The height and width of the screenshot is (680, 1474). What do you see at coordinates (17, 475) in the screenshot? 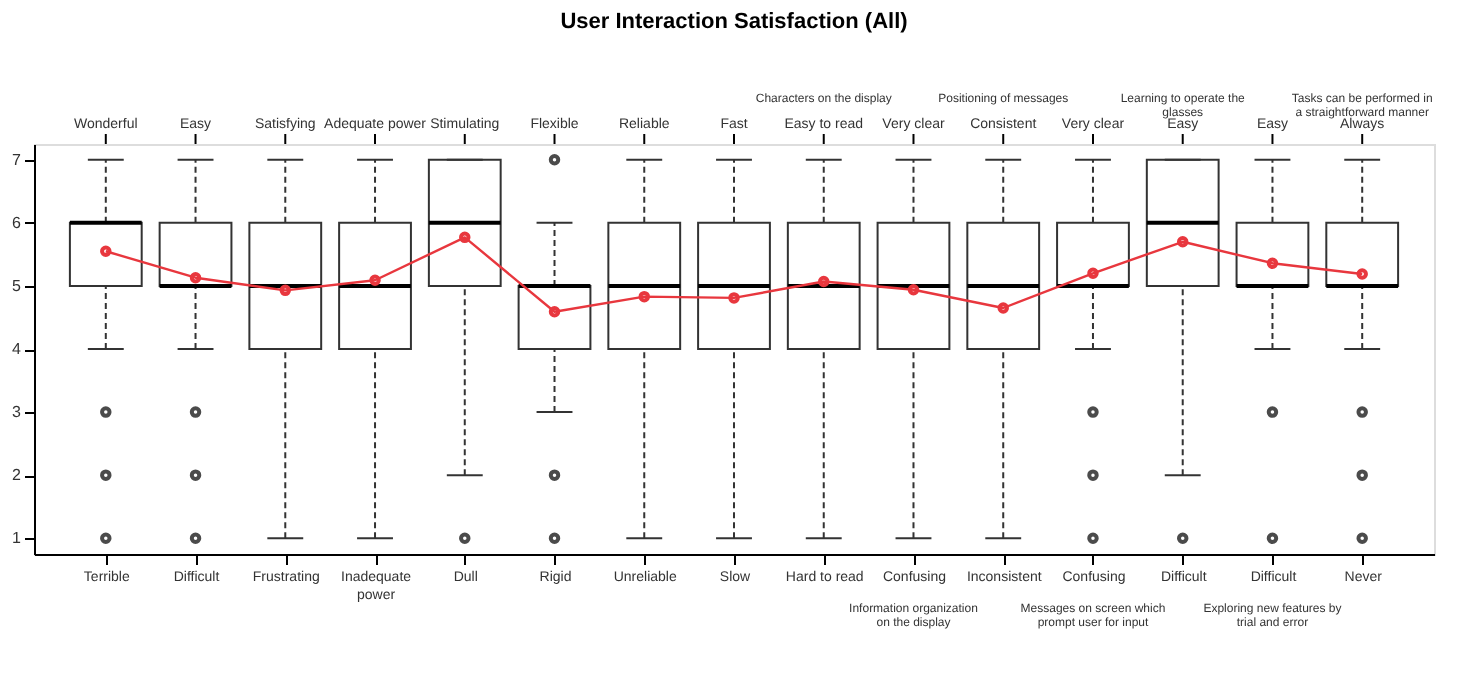
I see `y-tick-label: 2` at bounding box center [17, 475].